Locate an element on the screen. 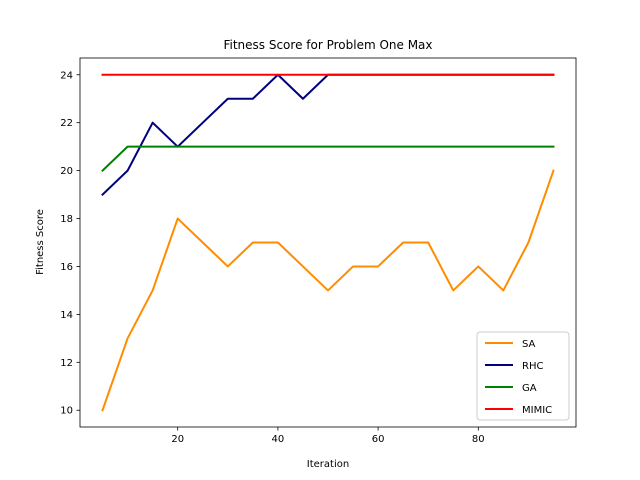  x-axis-label: Iteration is located at coordinates (328, 464).